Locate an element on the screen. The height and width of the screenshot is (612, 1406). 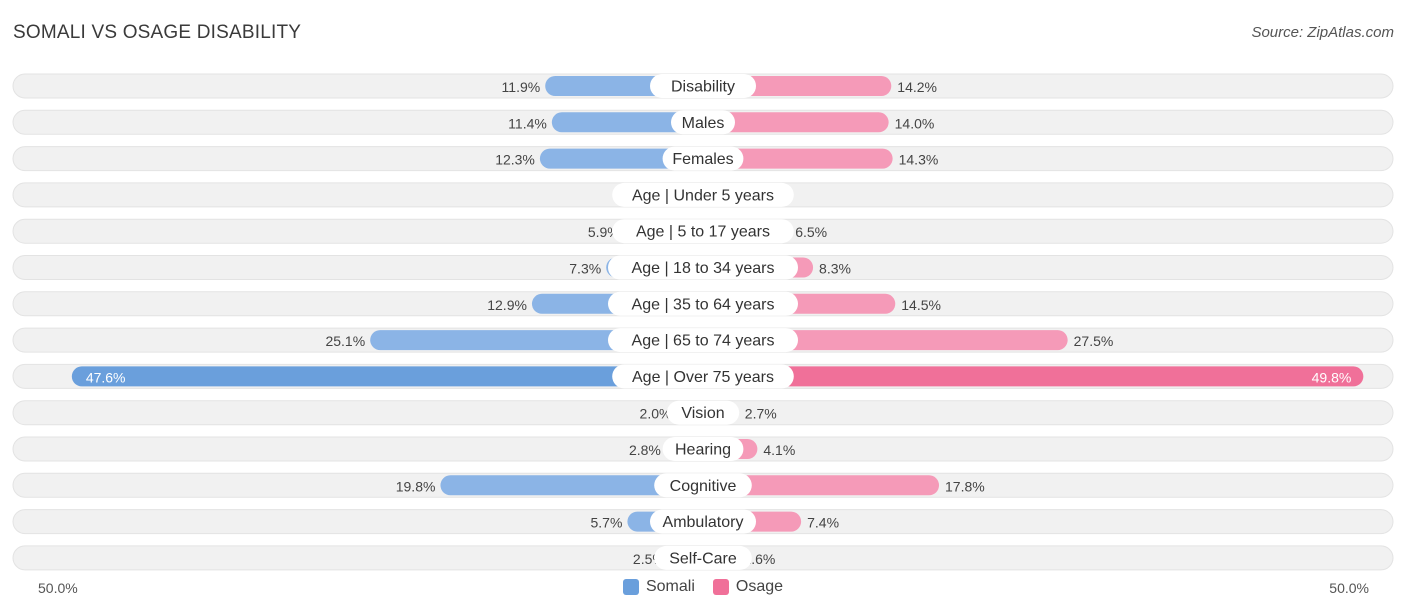
legend: Somali Osage is located at coordinates (703, 587).